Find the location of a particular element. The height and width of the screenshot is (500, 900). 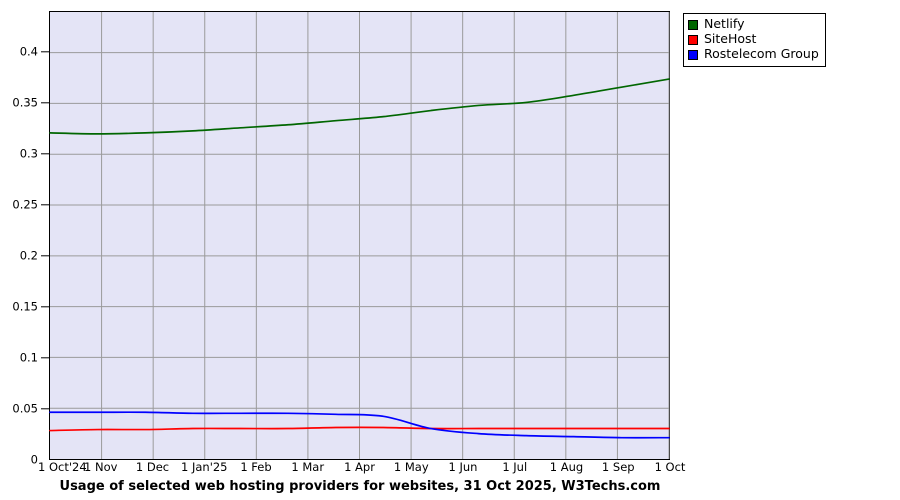

chart-legend: Netlify SiteHost Rostelecom Group is located at coordinates (754, 40).